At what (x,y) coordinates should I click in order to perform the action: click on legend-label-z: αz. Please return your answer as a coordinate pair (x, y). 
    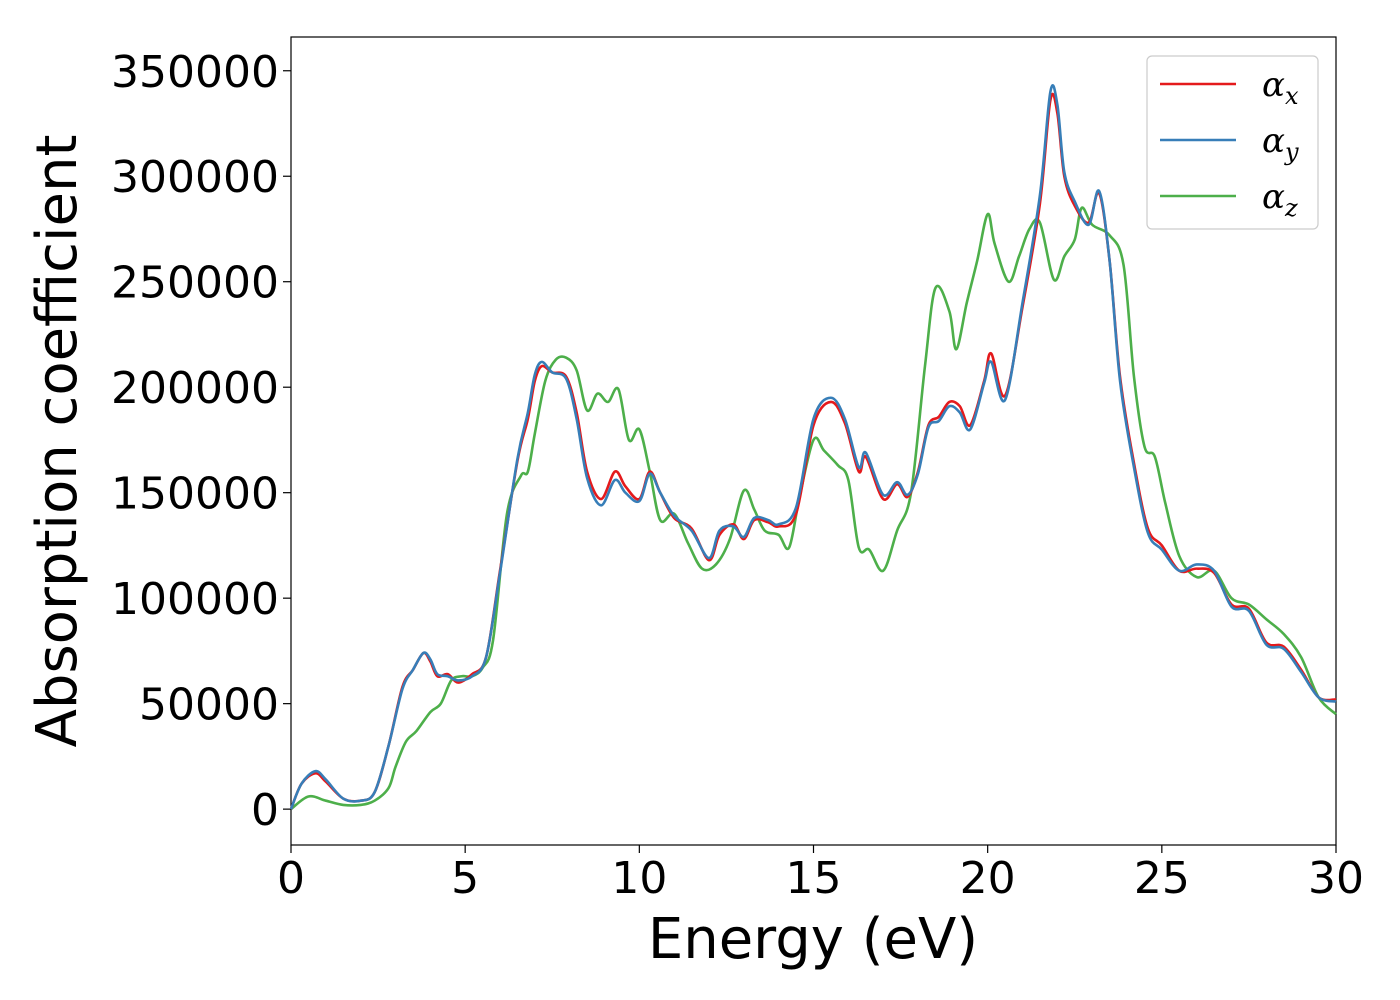
    Looking at the image, I should click on (1280, 199).